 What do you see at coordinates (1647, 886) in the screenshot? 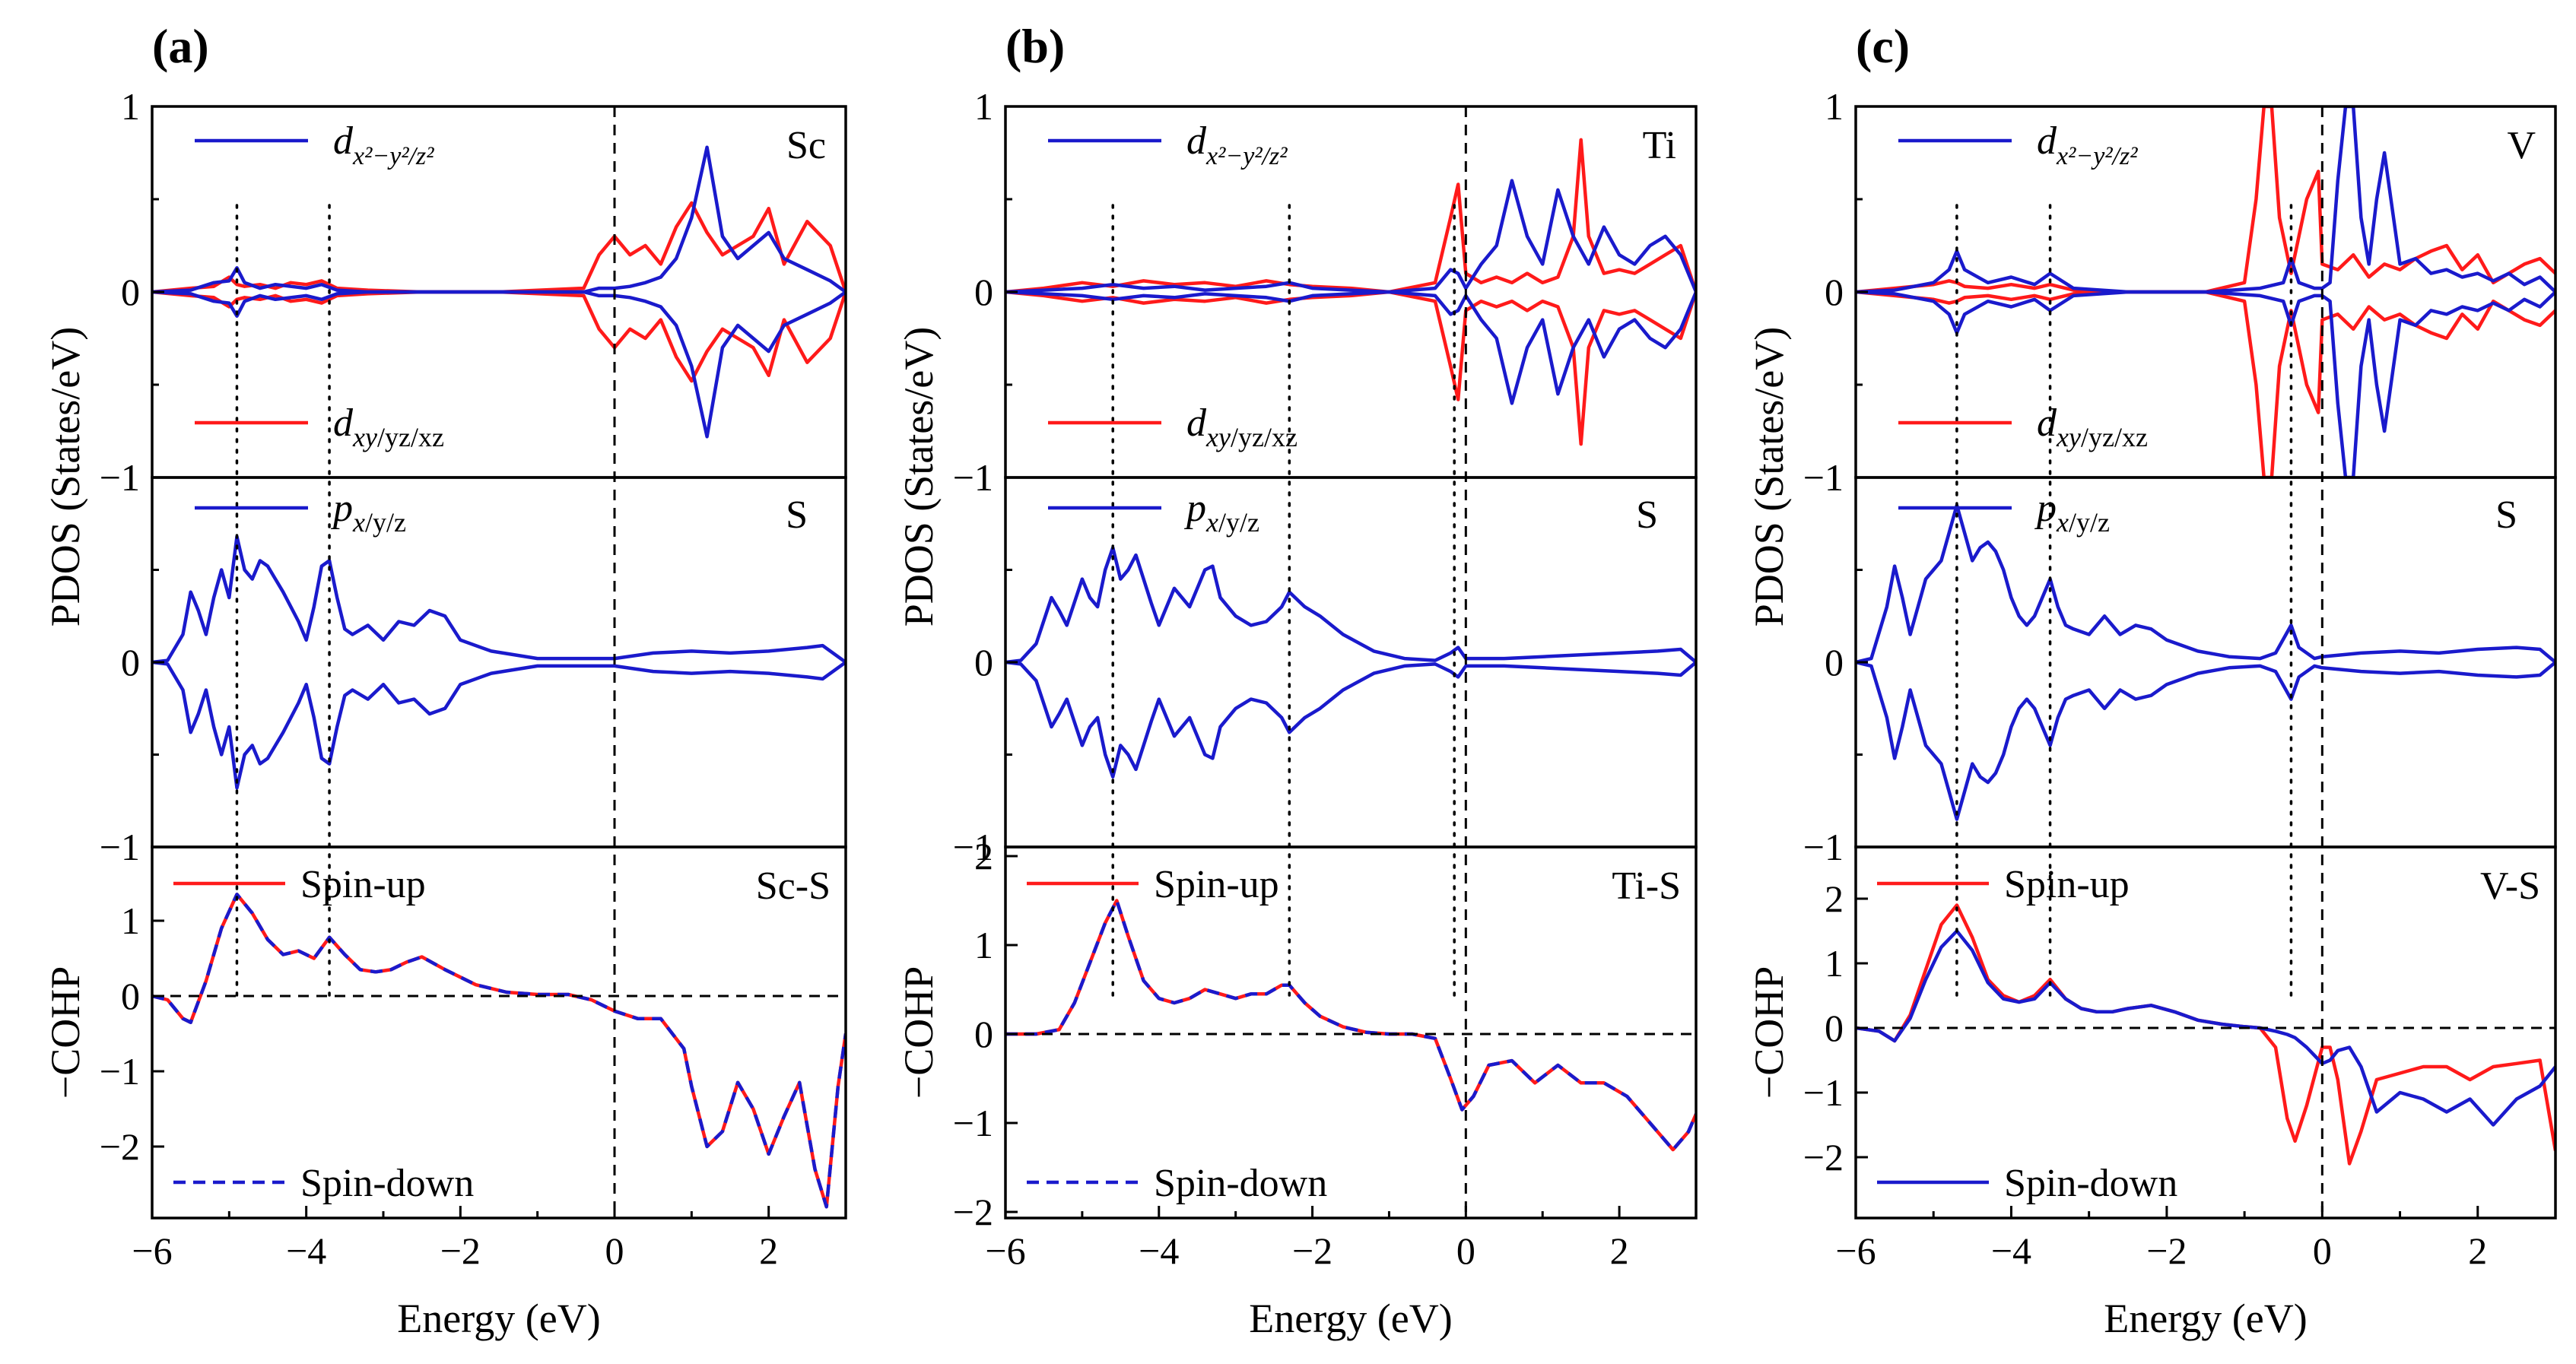
I see `bond-label: Ti-S` at bounding box center [1647, 886].